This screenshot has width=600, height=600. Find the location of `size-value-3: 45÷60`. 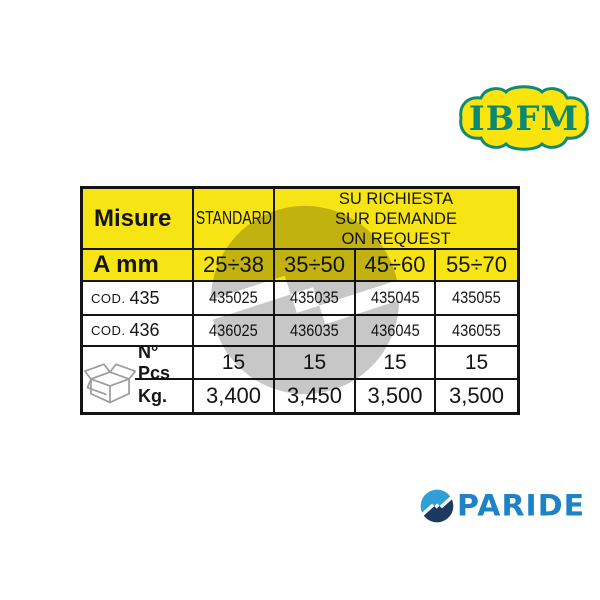

size-value-3: 45÷60 is located at coordinates (396, 266).